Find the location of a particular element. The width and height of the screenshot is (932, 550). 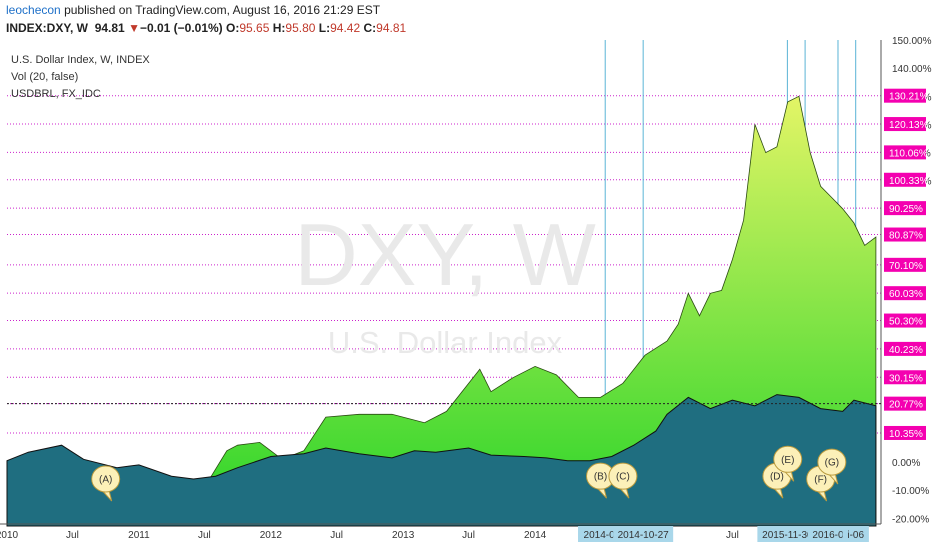

level-label: 10.35% is located at coordinates (906, 434).